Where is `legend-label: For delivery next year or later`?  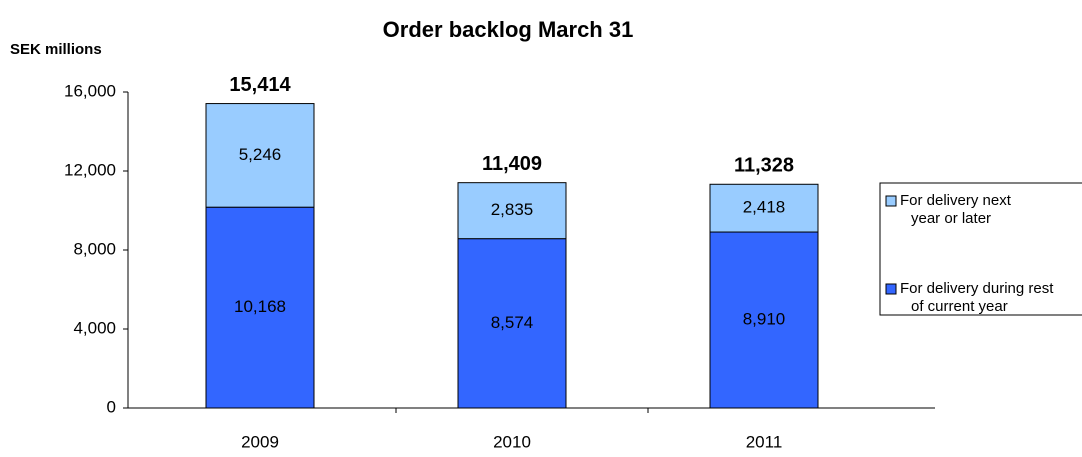 legend-label: For delivery next year or later is located at coordinates (956, 209).